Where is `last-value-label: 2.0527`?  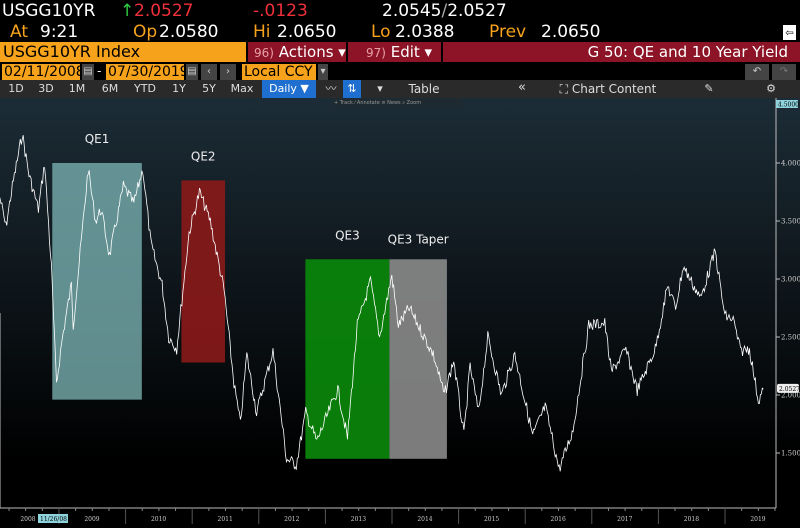
last-value-label: 2.0527 is located at coordinates (789, 389).